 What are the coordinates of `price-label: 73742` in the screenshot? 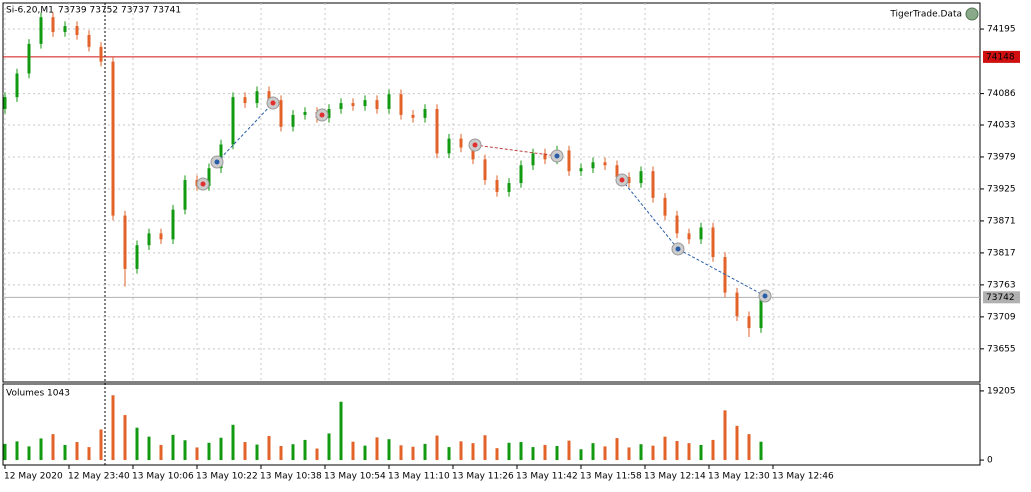 It's located at (1000, 298).